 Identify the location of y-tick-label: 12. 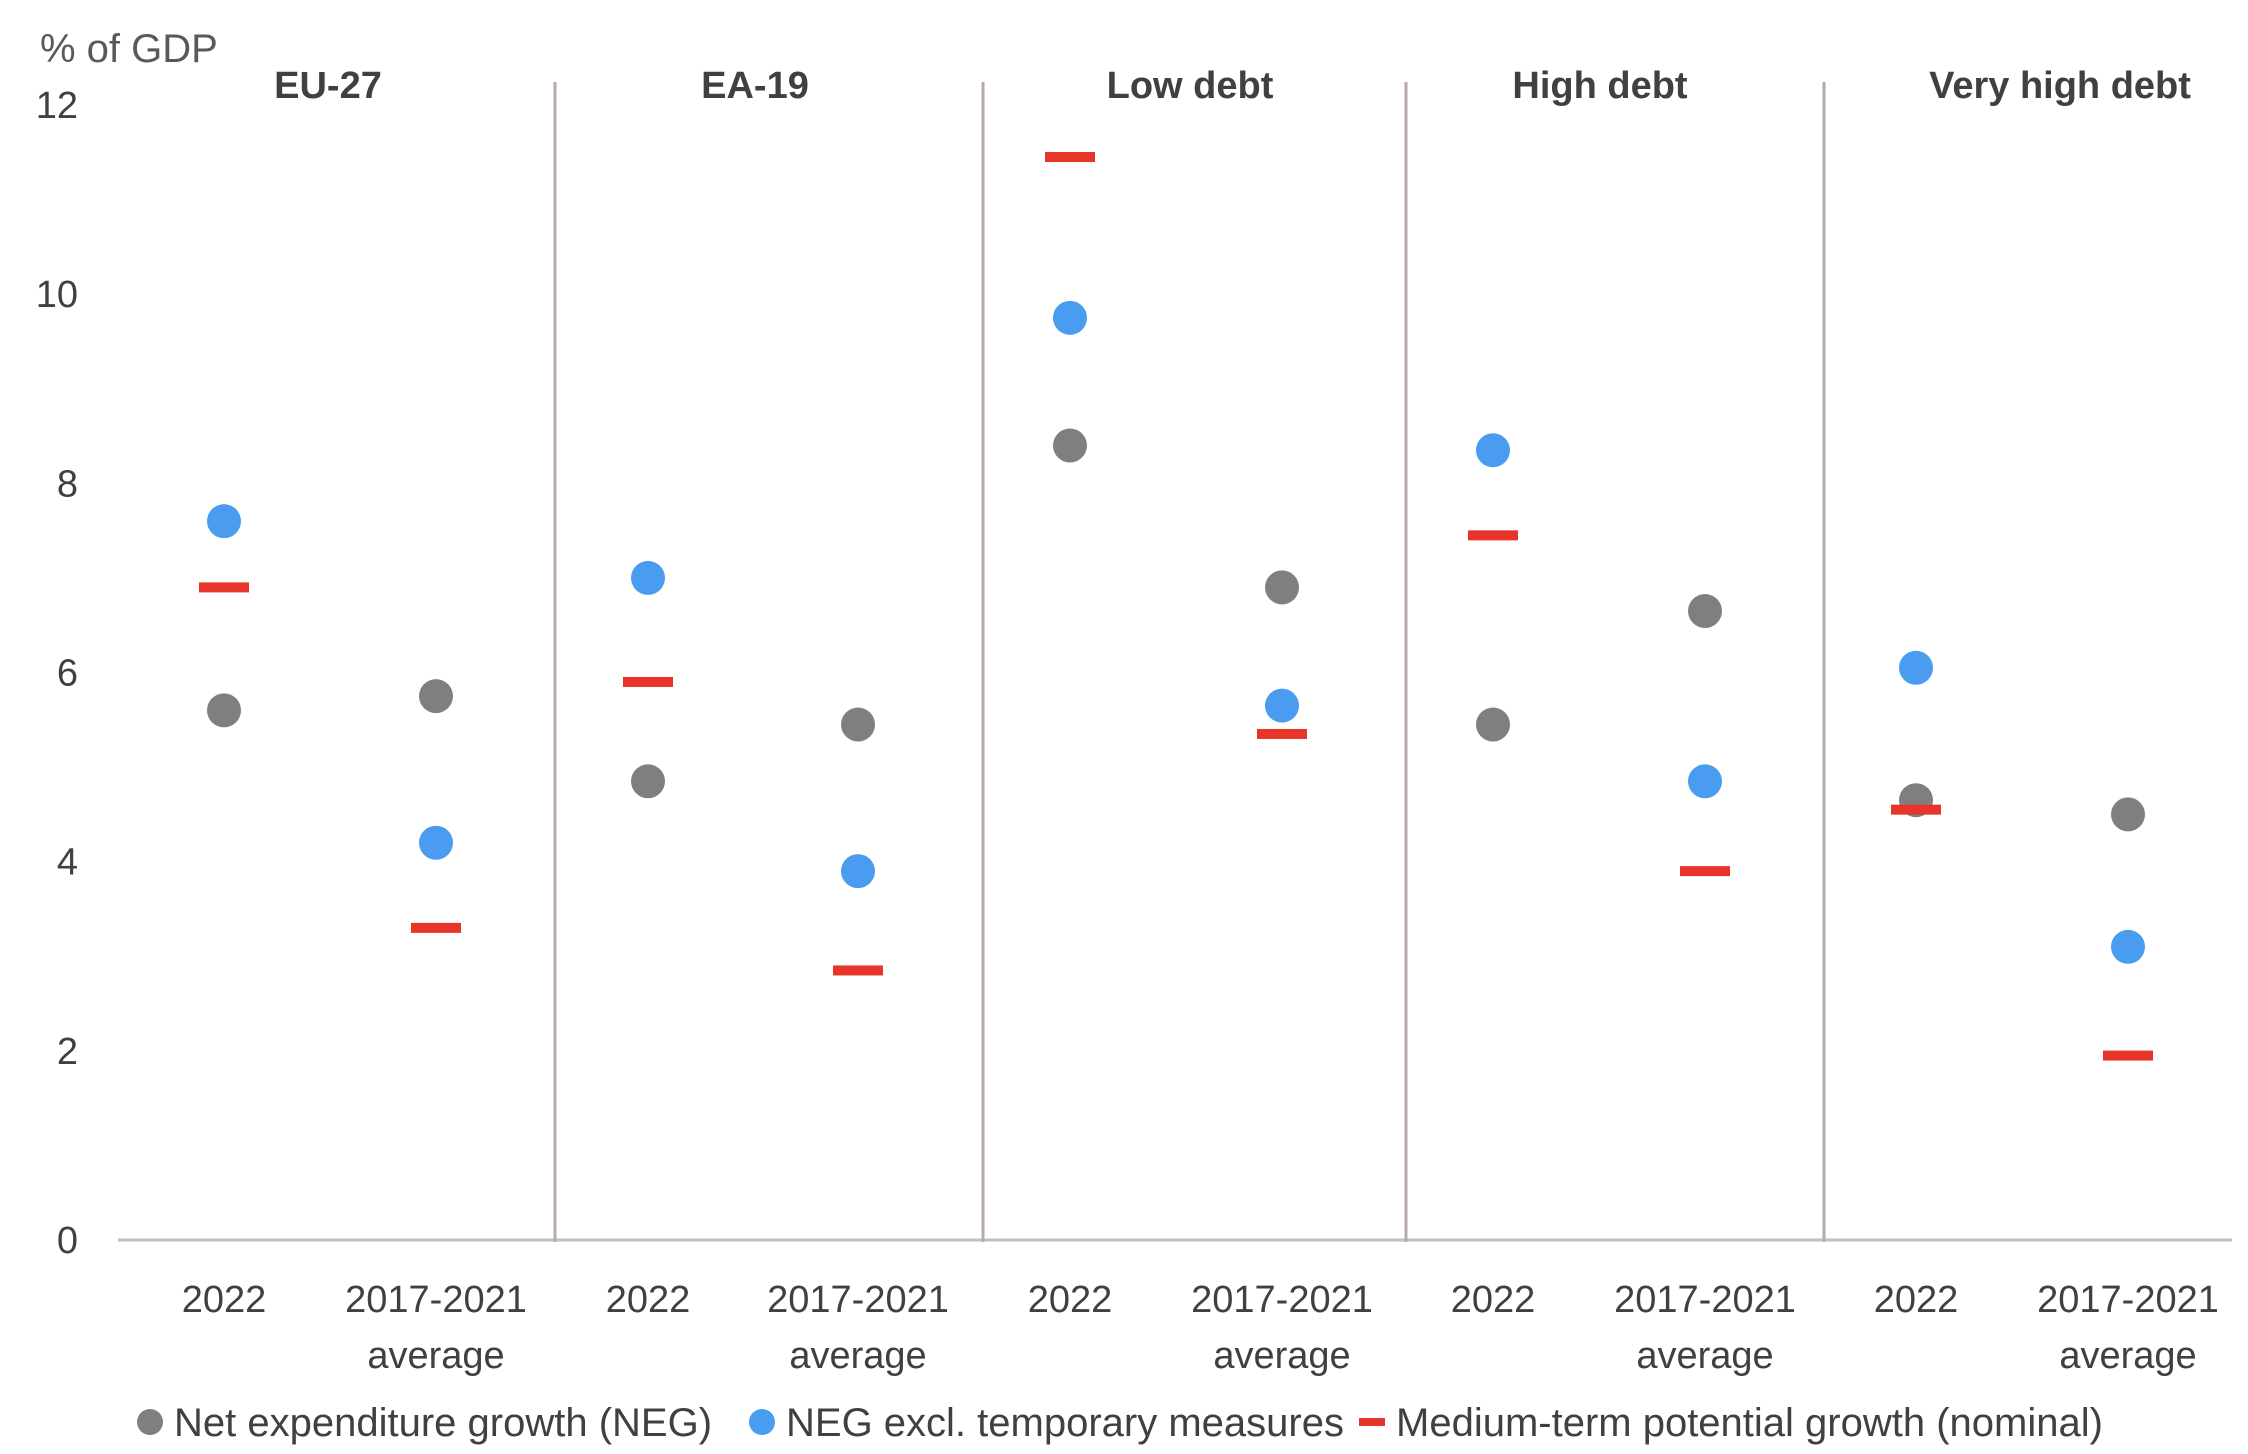
(57, 106).